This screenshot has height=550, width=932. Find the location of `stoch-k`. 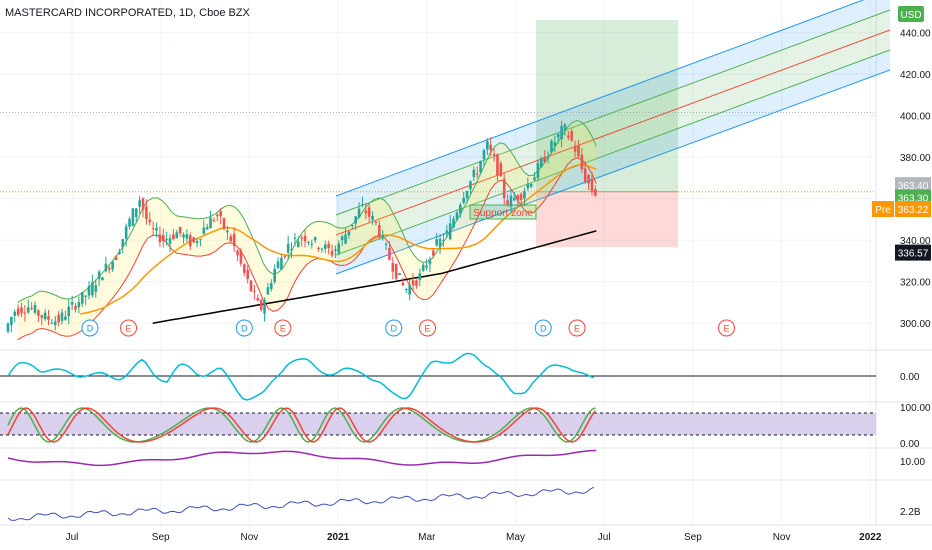

stoch-k is located at coordinates (301, 425).